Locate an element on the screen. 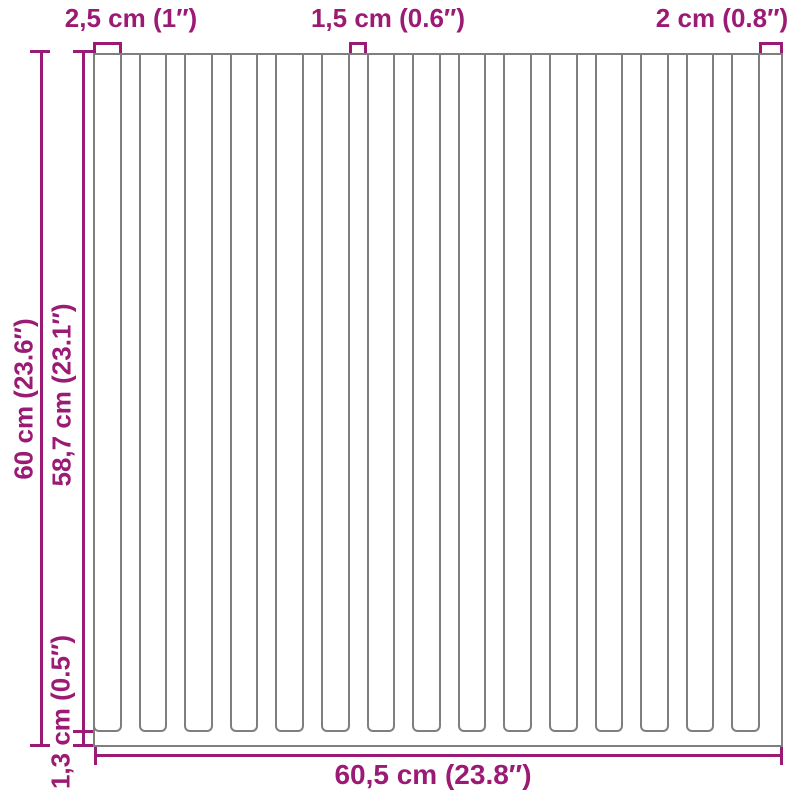 The image size is (800, 800). dimension-line-slat-height is located at coordinates (83, 392).